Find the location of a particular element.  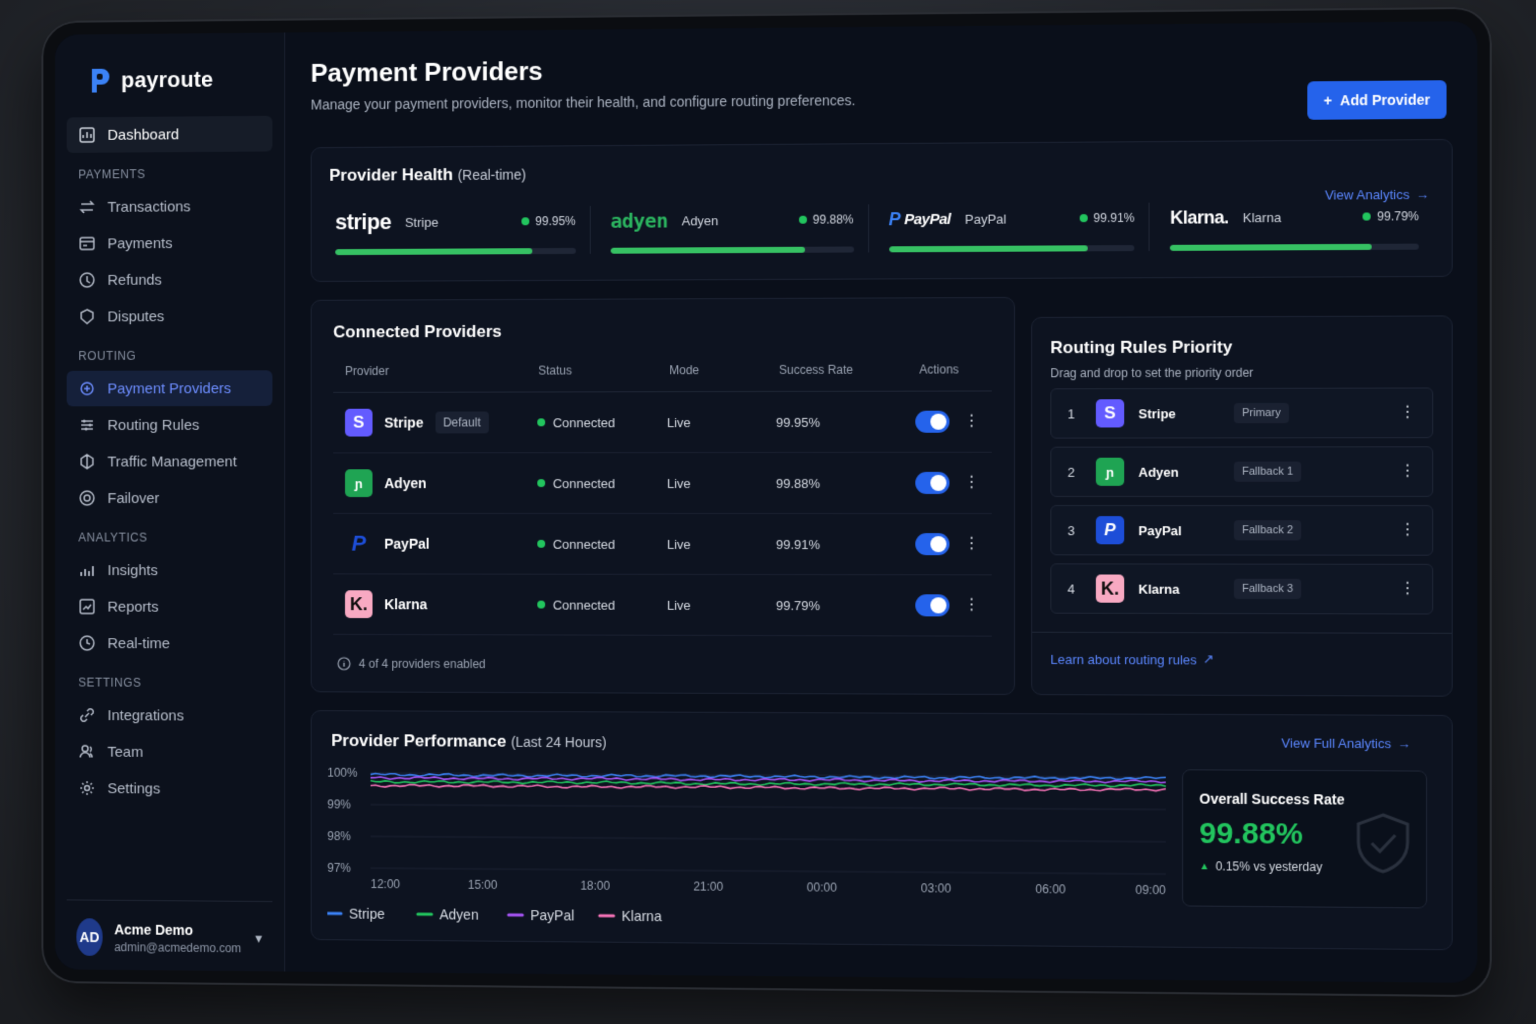

y-tick-label: 100% is located at coordinates (342, 773).